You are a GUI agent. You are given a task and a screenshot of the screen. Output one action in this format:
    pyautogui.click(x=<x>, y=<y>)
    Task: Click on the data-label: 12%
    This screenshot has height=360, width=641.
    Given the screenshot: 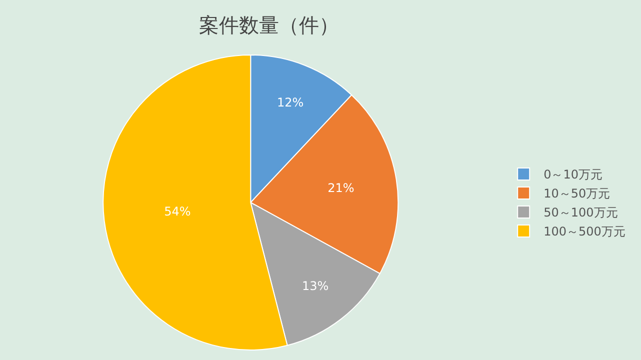 What is the action you would take?
    pyautogui.click(x=290, y=102)
    